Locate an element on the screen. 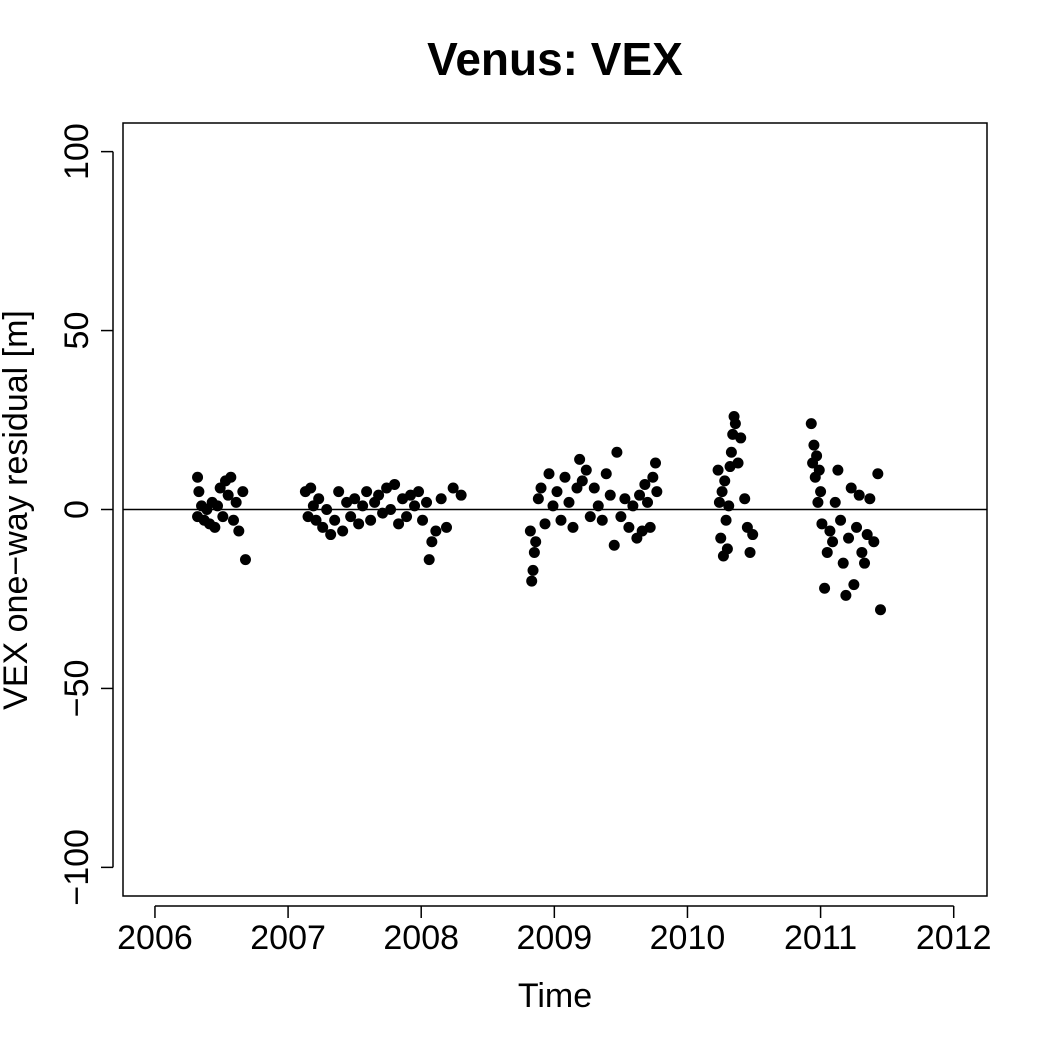  y-tick-label: −50 is located at coordinates (77, 689).